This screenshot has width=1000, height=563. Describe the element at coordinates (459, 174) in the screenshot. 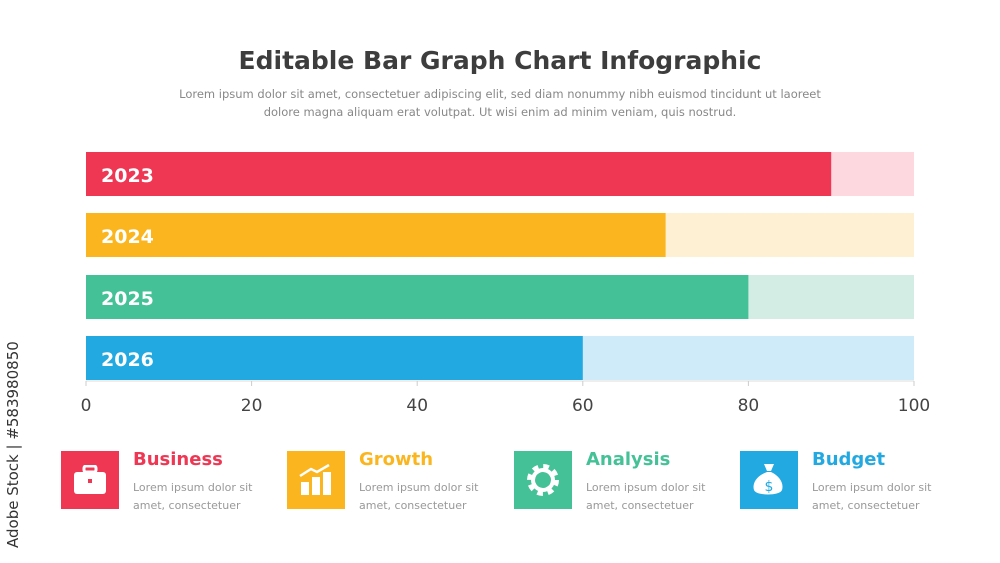

I see `bar-2023` at that location.